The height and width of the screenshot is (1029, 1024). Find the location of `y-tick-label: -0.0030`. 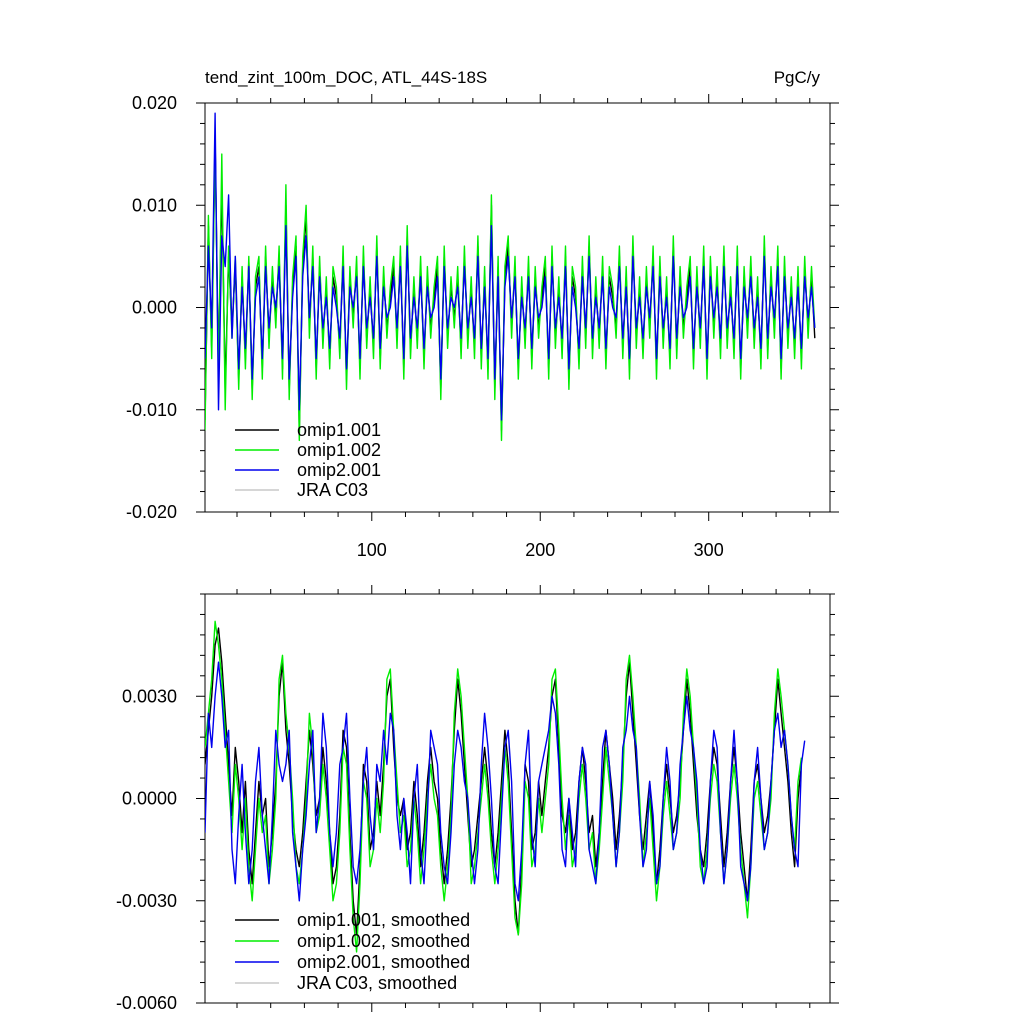

y-tick-label: -0.0030 is located at coordinates (146, 901).